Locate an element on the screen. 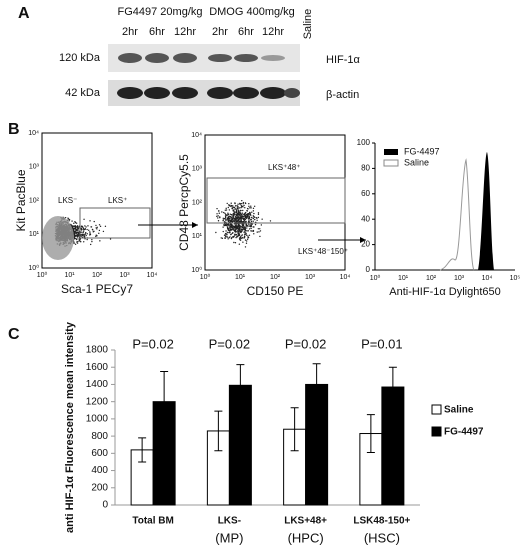 Image resolution: width=520 pixels, height=550 pixels. tick-label: 10³ is located at coordinates (459, 278).